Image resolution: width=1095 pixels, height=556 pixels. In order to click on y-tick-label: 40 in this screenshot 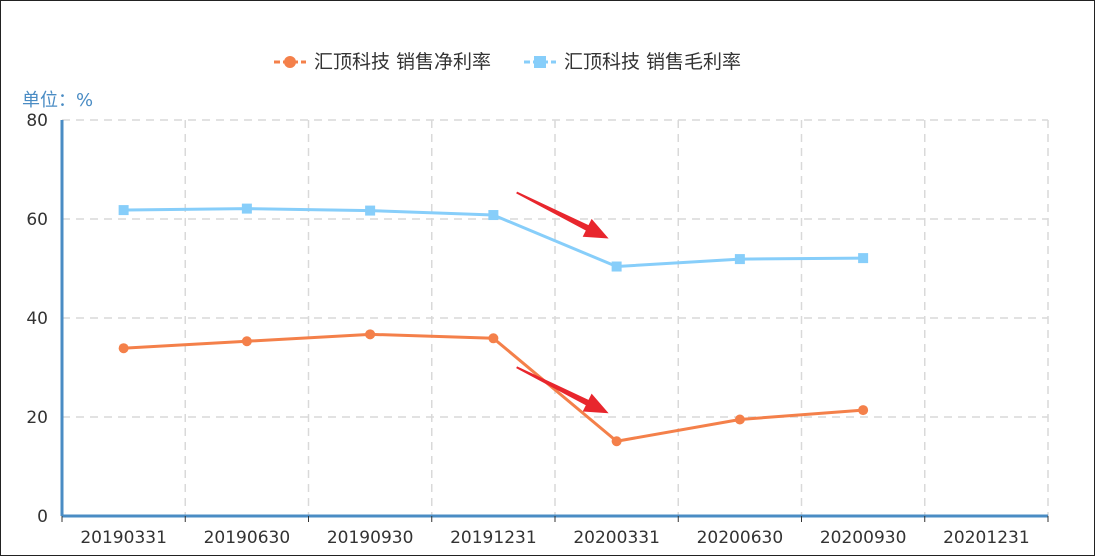, I will do `click(37, 319)`.